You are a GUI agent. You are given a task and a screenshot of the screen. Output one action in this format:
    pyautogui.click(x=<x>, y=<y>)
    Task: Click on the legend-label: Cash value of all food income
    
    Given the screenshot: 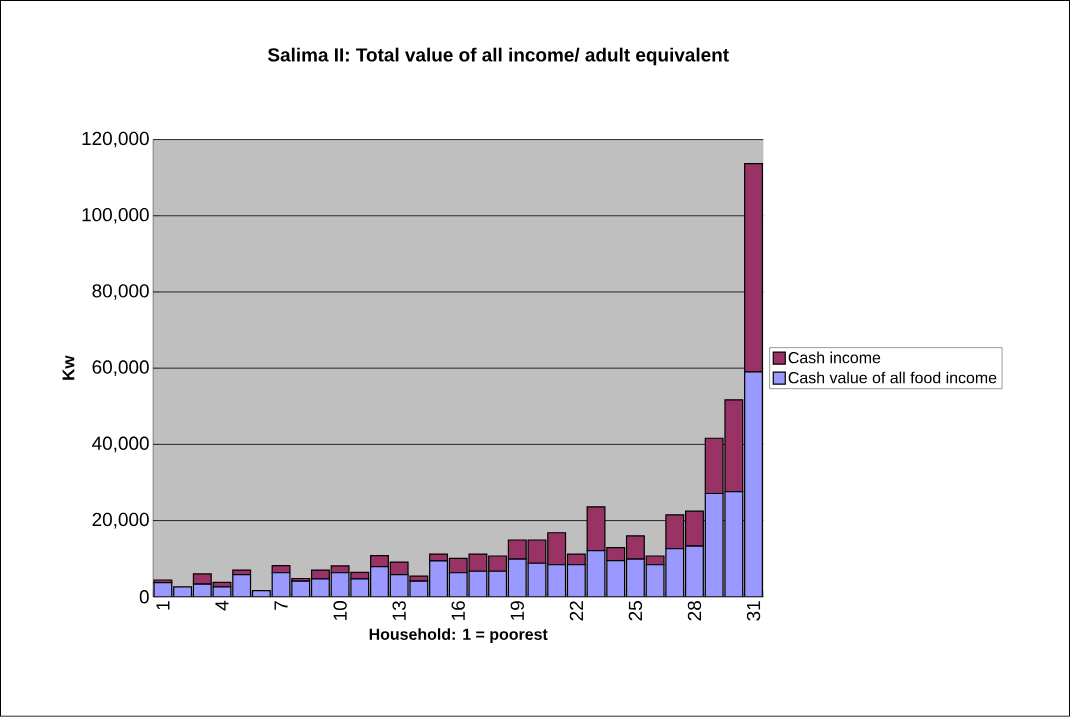 What is the action you would take?
    pyautogui.click(x=892, y=377)
    